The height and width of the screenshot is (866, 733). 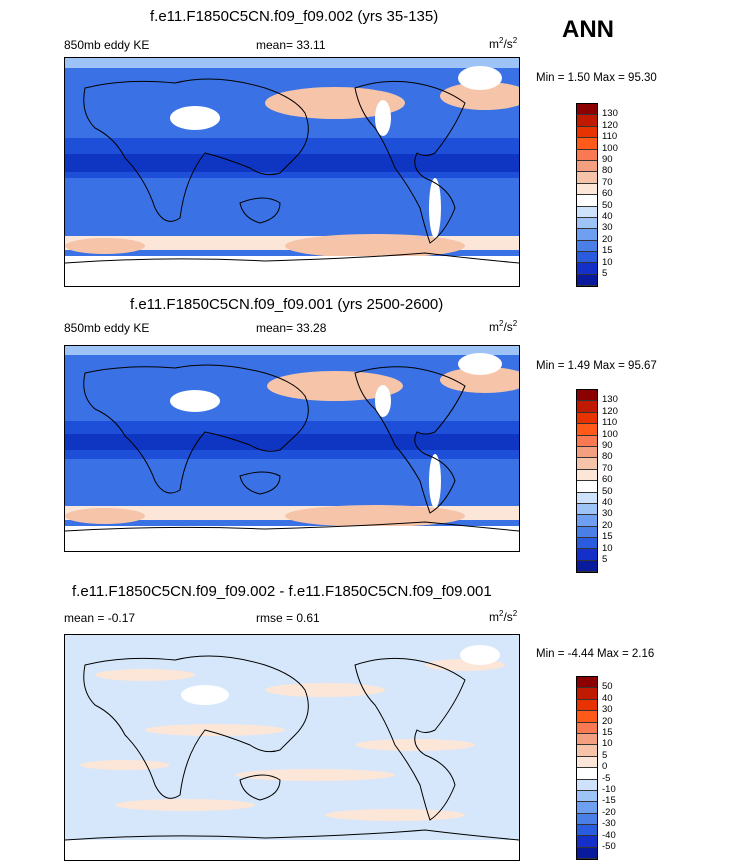 What do you see at coordinates (609, 801) in the screenshot?
I see `colorbar-tick-label: -15` at bounding box center [609, 801].